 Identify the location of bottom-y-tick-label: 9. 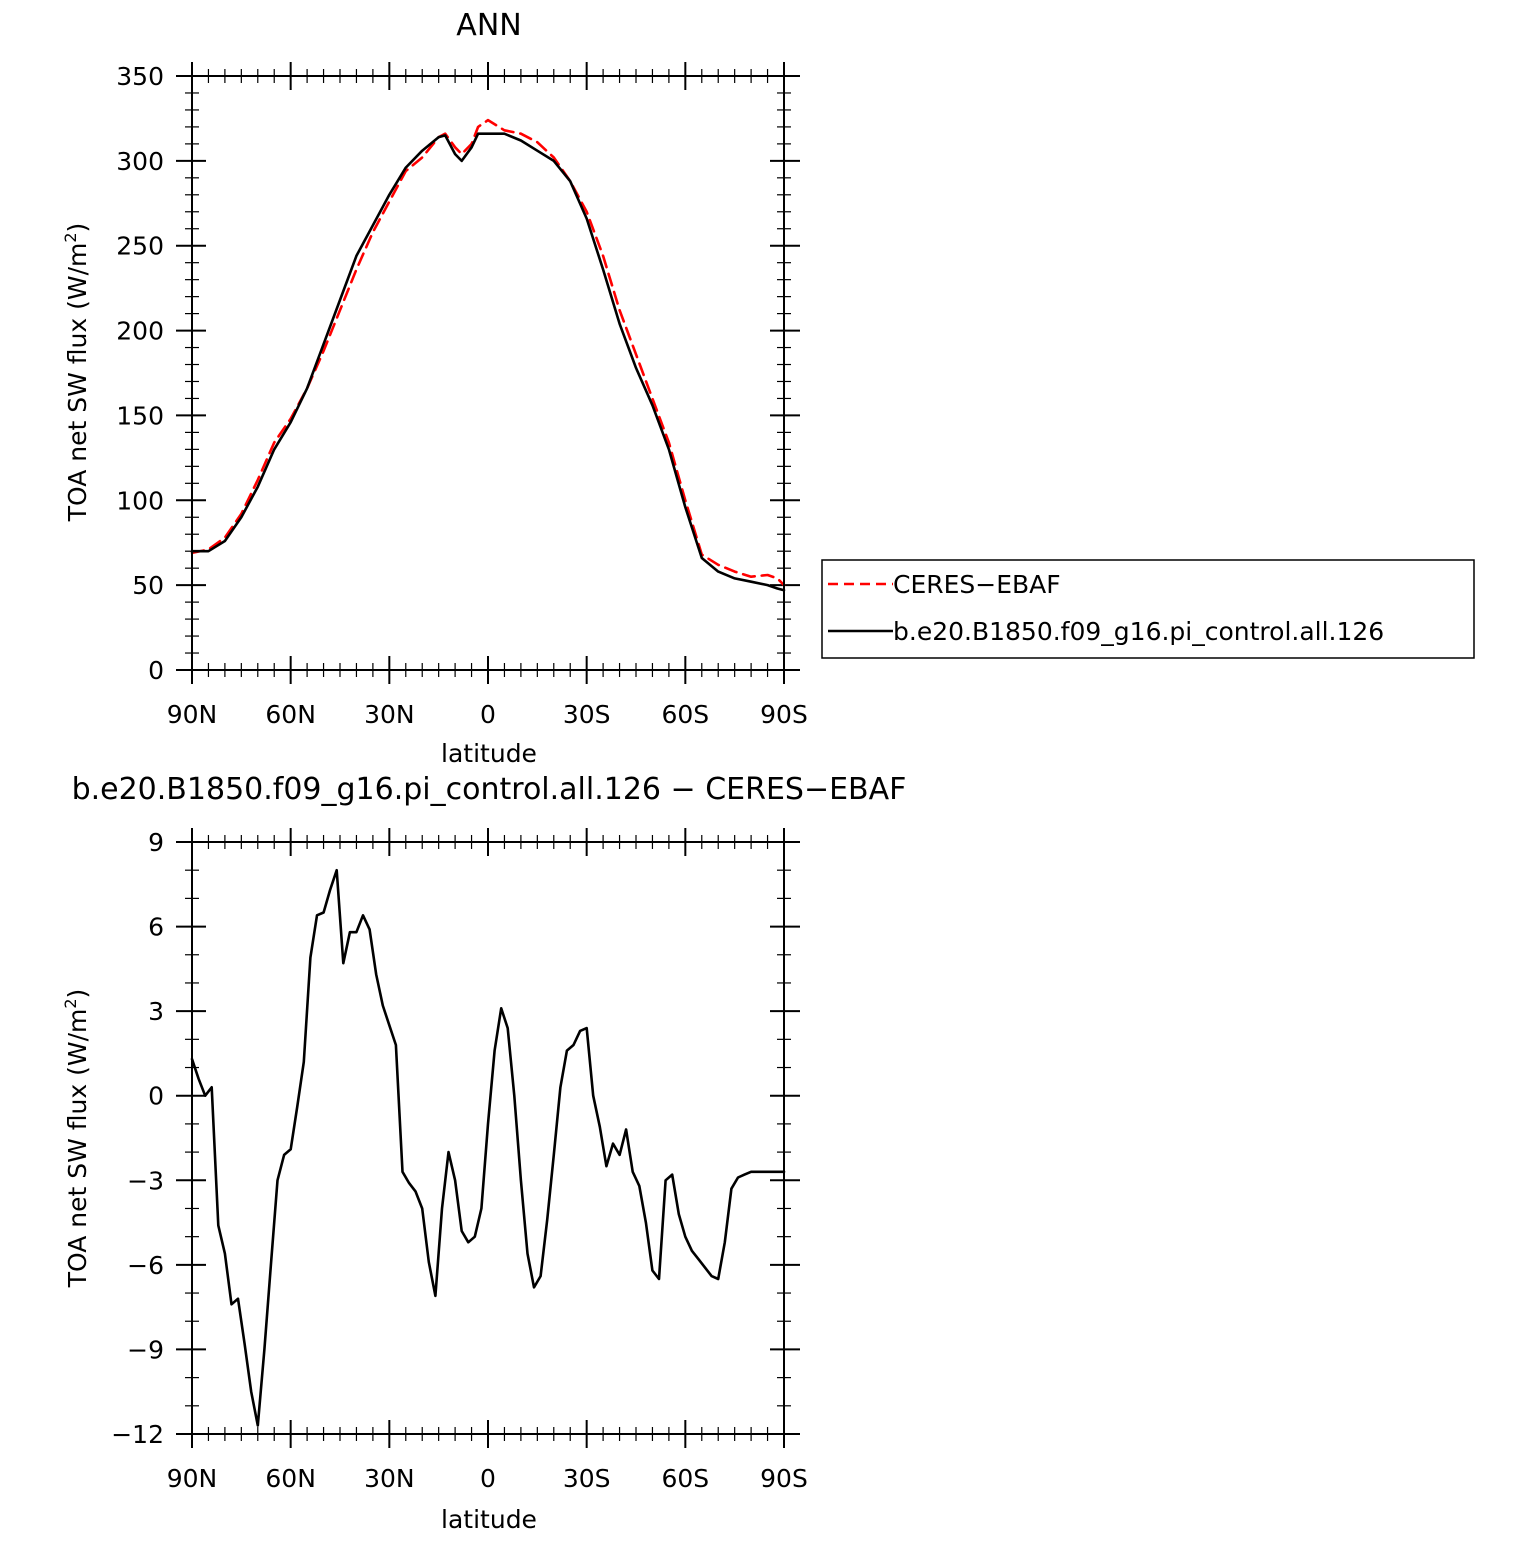
(156, 842).